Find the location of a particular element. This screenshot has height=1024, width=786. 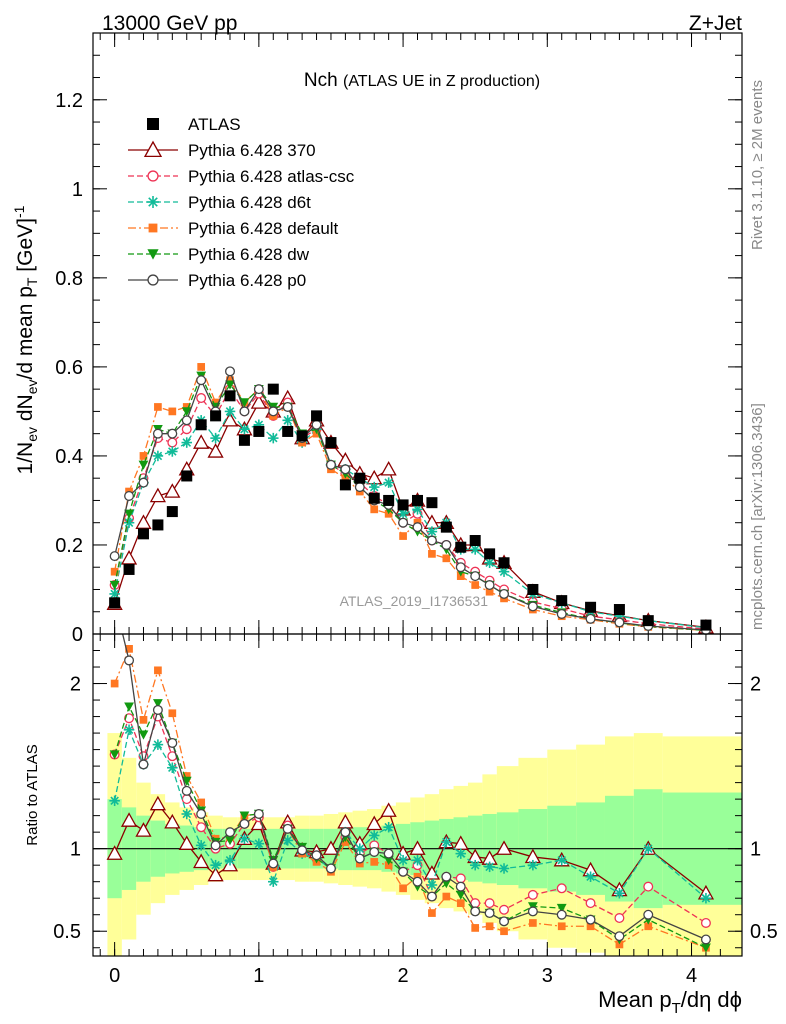

chart-title-main: Nch is located at coordinates (321, 80).